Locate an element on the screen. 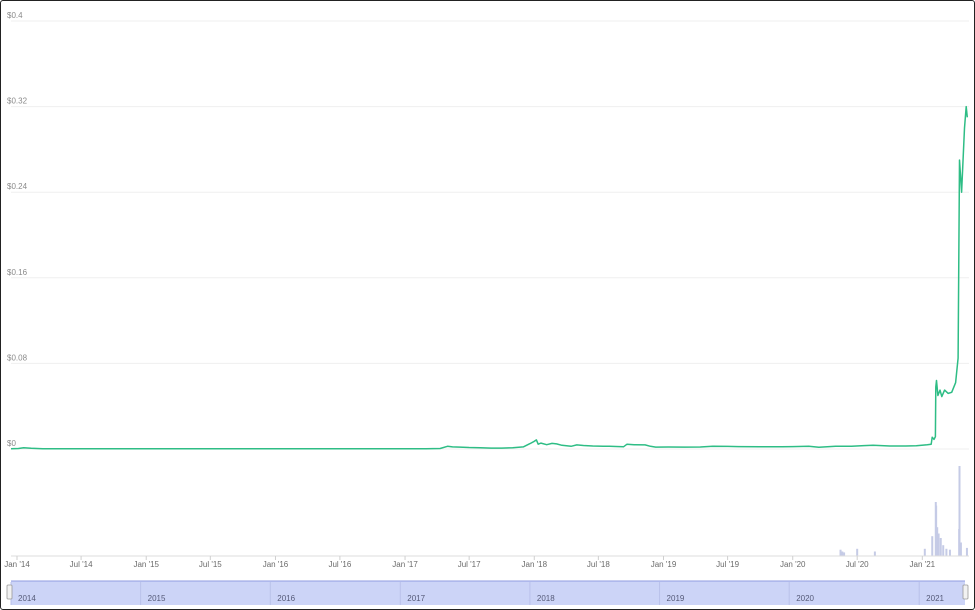  y-tick-label: $0.24 is located at coordinates (17, 186).